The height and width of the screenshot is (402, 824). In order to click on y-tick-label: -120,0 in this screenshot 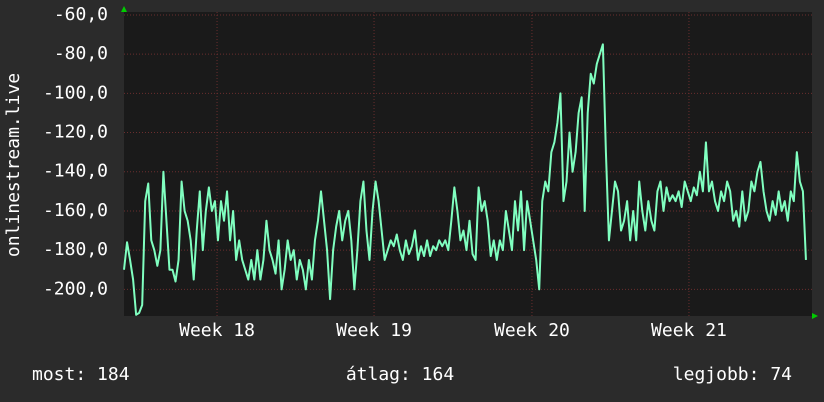, I will do `click(75, 132)`.